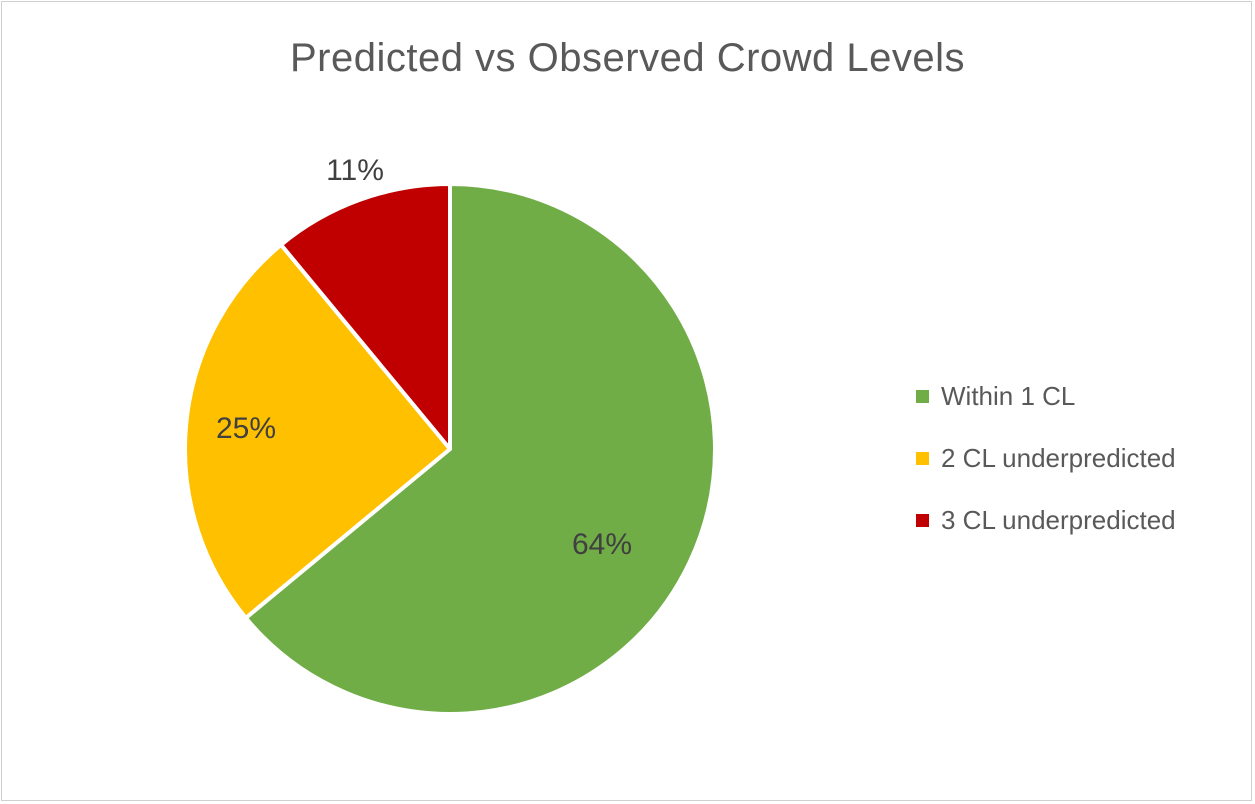  I want to click on chart-title: Predicted vs Observed Crowd Levels, so click(627, 58).